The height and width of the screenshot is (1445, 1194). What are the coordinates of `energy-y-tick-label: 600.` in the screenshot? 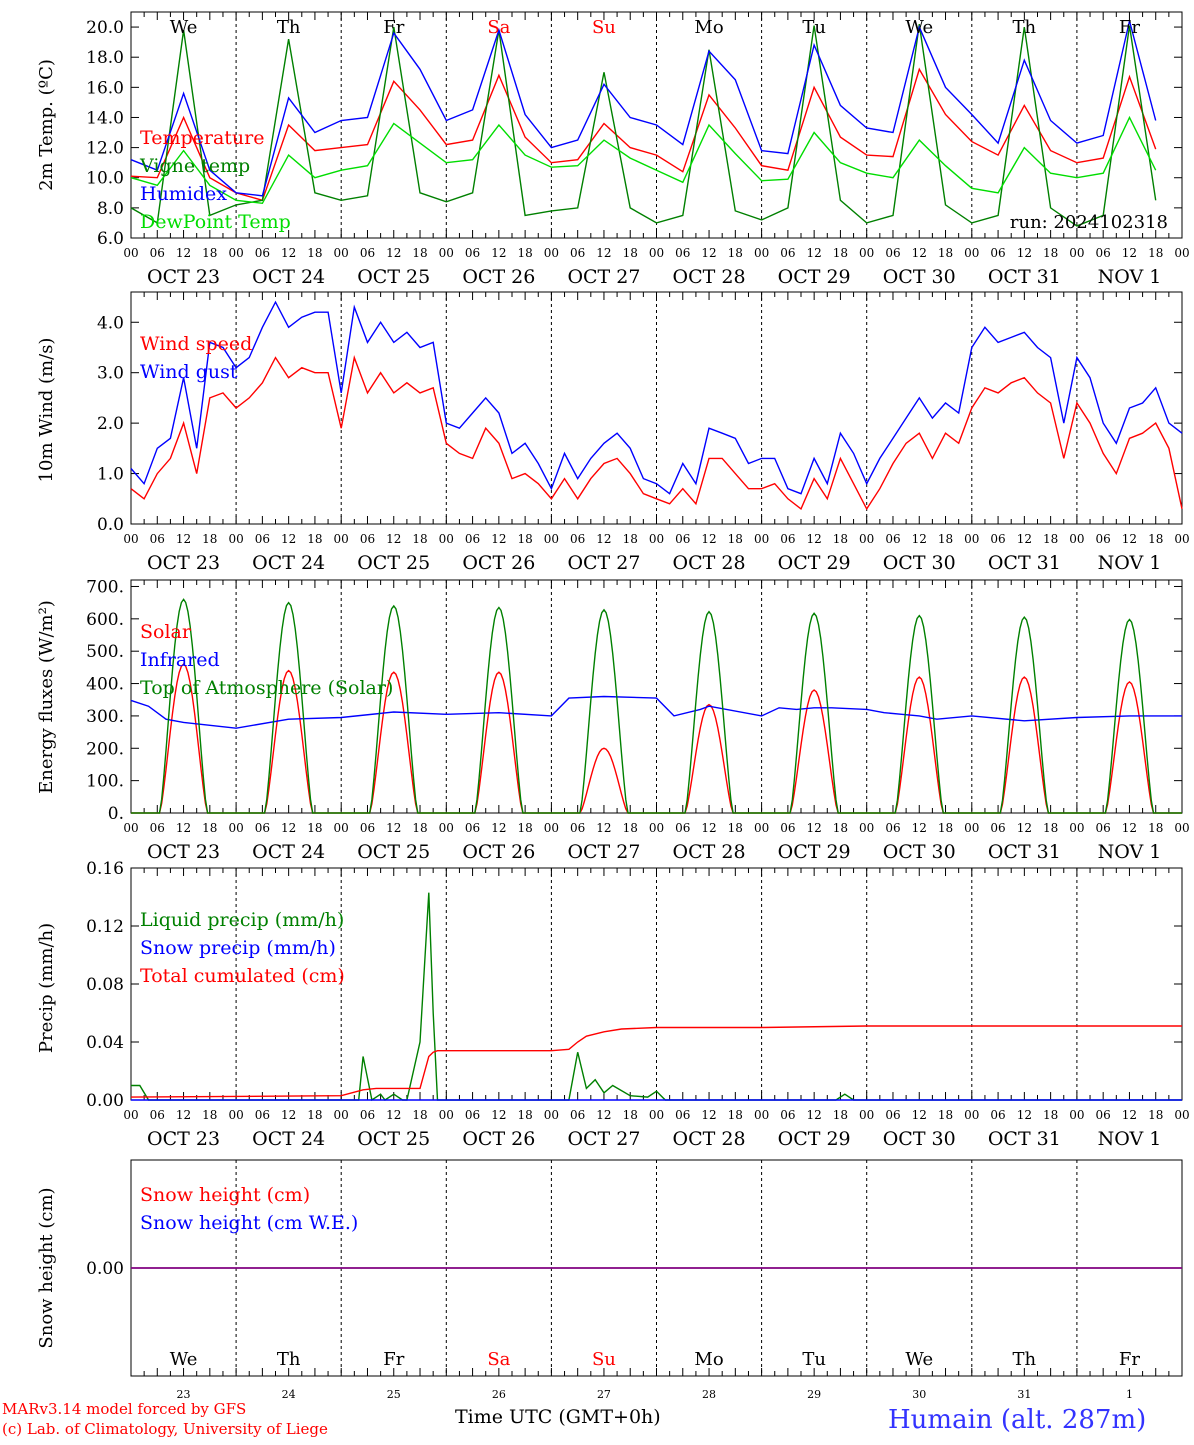 It's located at (105, 620).